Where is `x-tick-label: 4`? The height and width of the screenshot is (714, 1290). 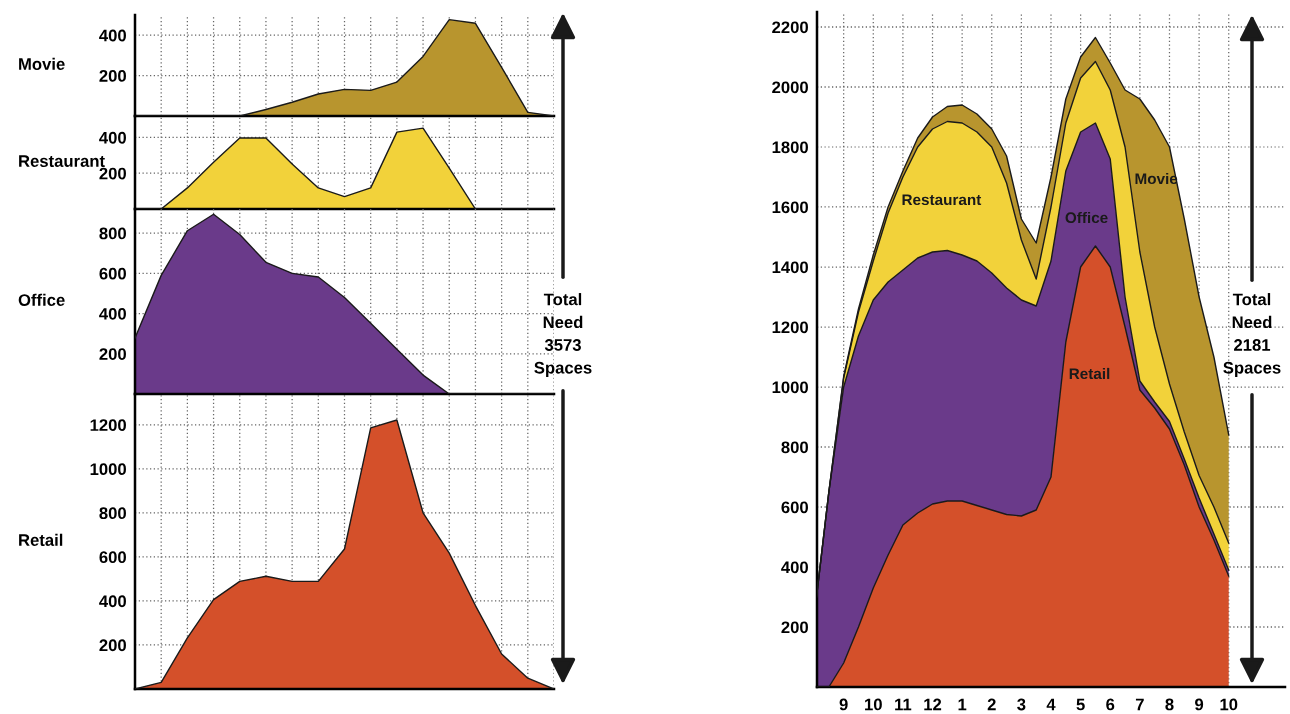 x-tick-label: 4 is located at coordinates (1051, 704).